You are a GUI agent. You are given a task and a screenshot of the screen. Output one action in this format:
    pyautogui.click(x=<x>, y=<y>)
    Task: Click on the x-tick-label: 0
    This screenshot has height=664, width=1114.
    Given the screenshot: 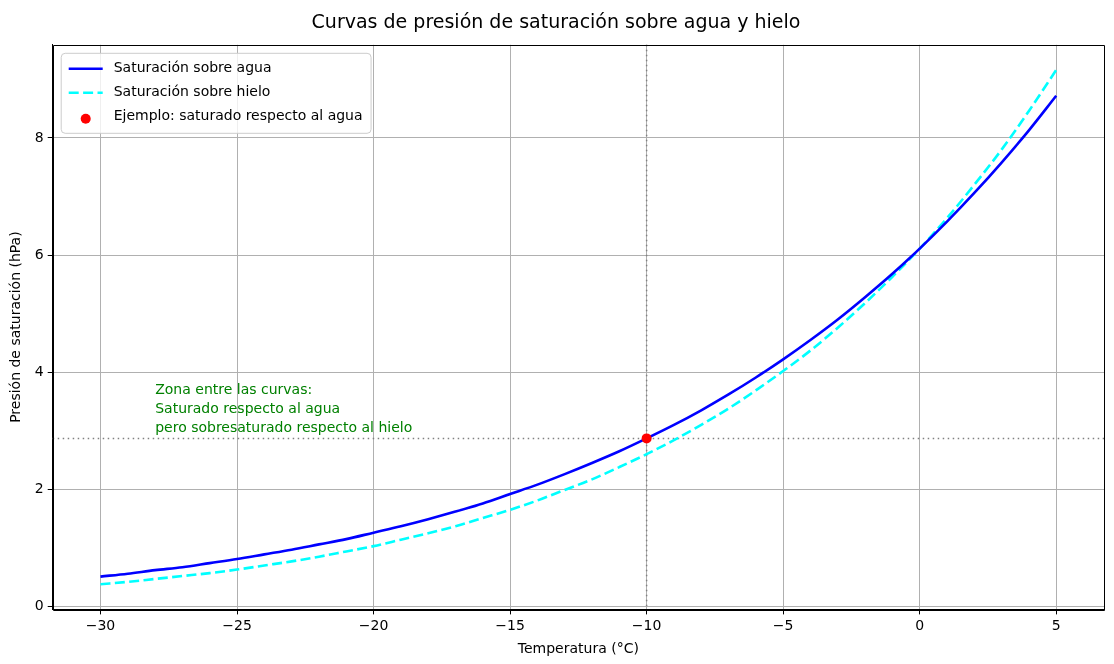 What is the action you would take?
    pyautogui.click(x=920, y=625)
    